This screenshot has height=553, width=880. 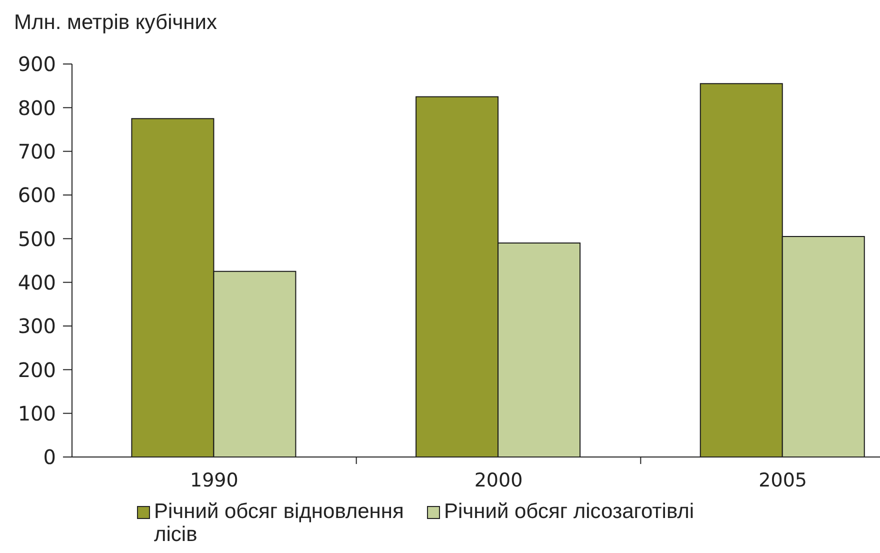 I want to click on y-tick-label: 800, so click(x=37, y=108).